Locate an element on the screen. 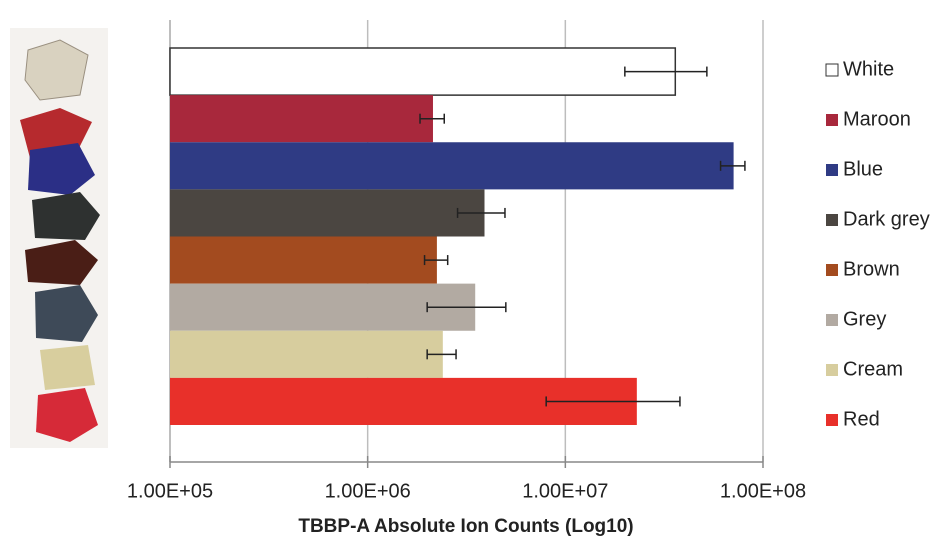 The width and height of the screenshot is (952, 545). x-tick-label: 1.00E+06 is located at coordinates (368, 491).